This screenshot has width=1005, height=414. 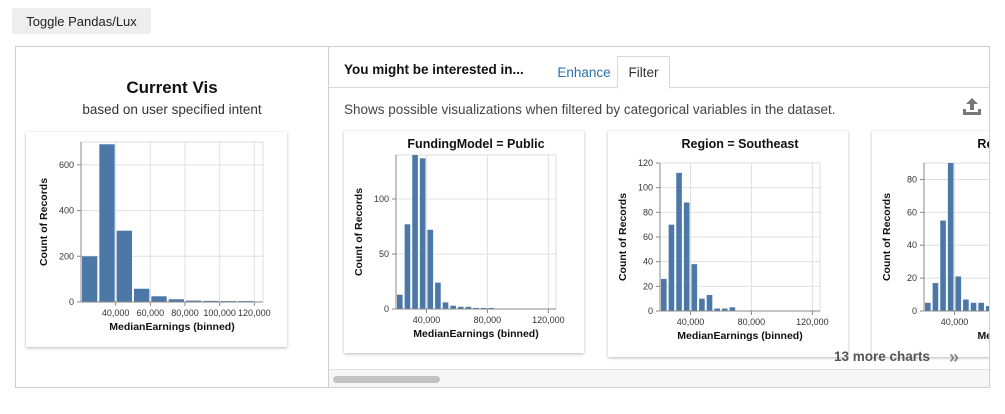 What do you see at coordinates (739, 336) in the screenshot?
I see `chart2-x-axis-label: MedianEarnings (binned)` at bounding box center [739, 336].